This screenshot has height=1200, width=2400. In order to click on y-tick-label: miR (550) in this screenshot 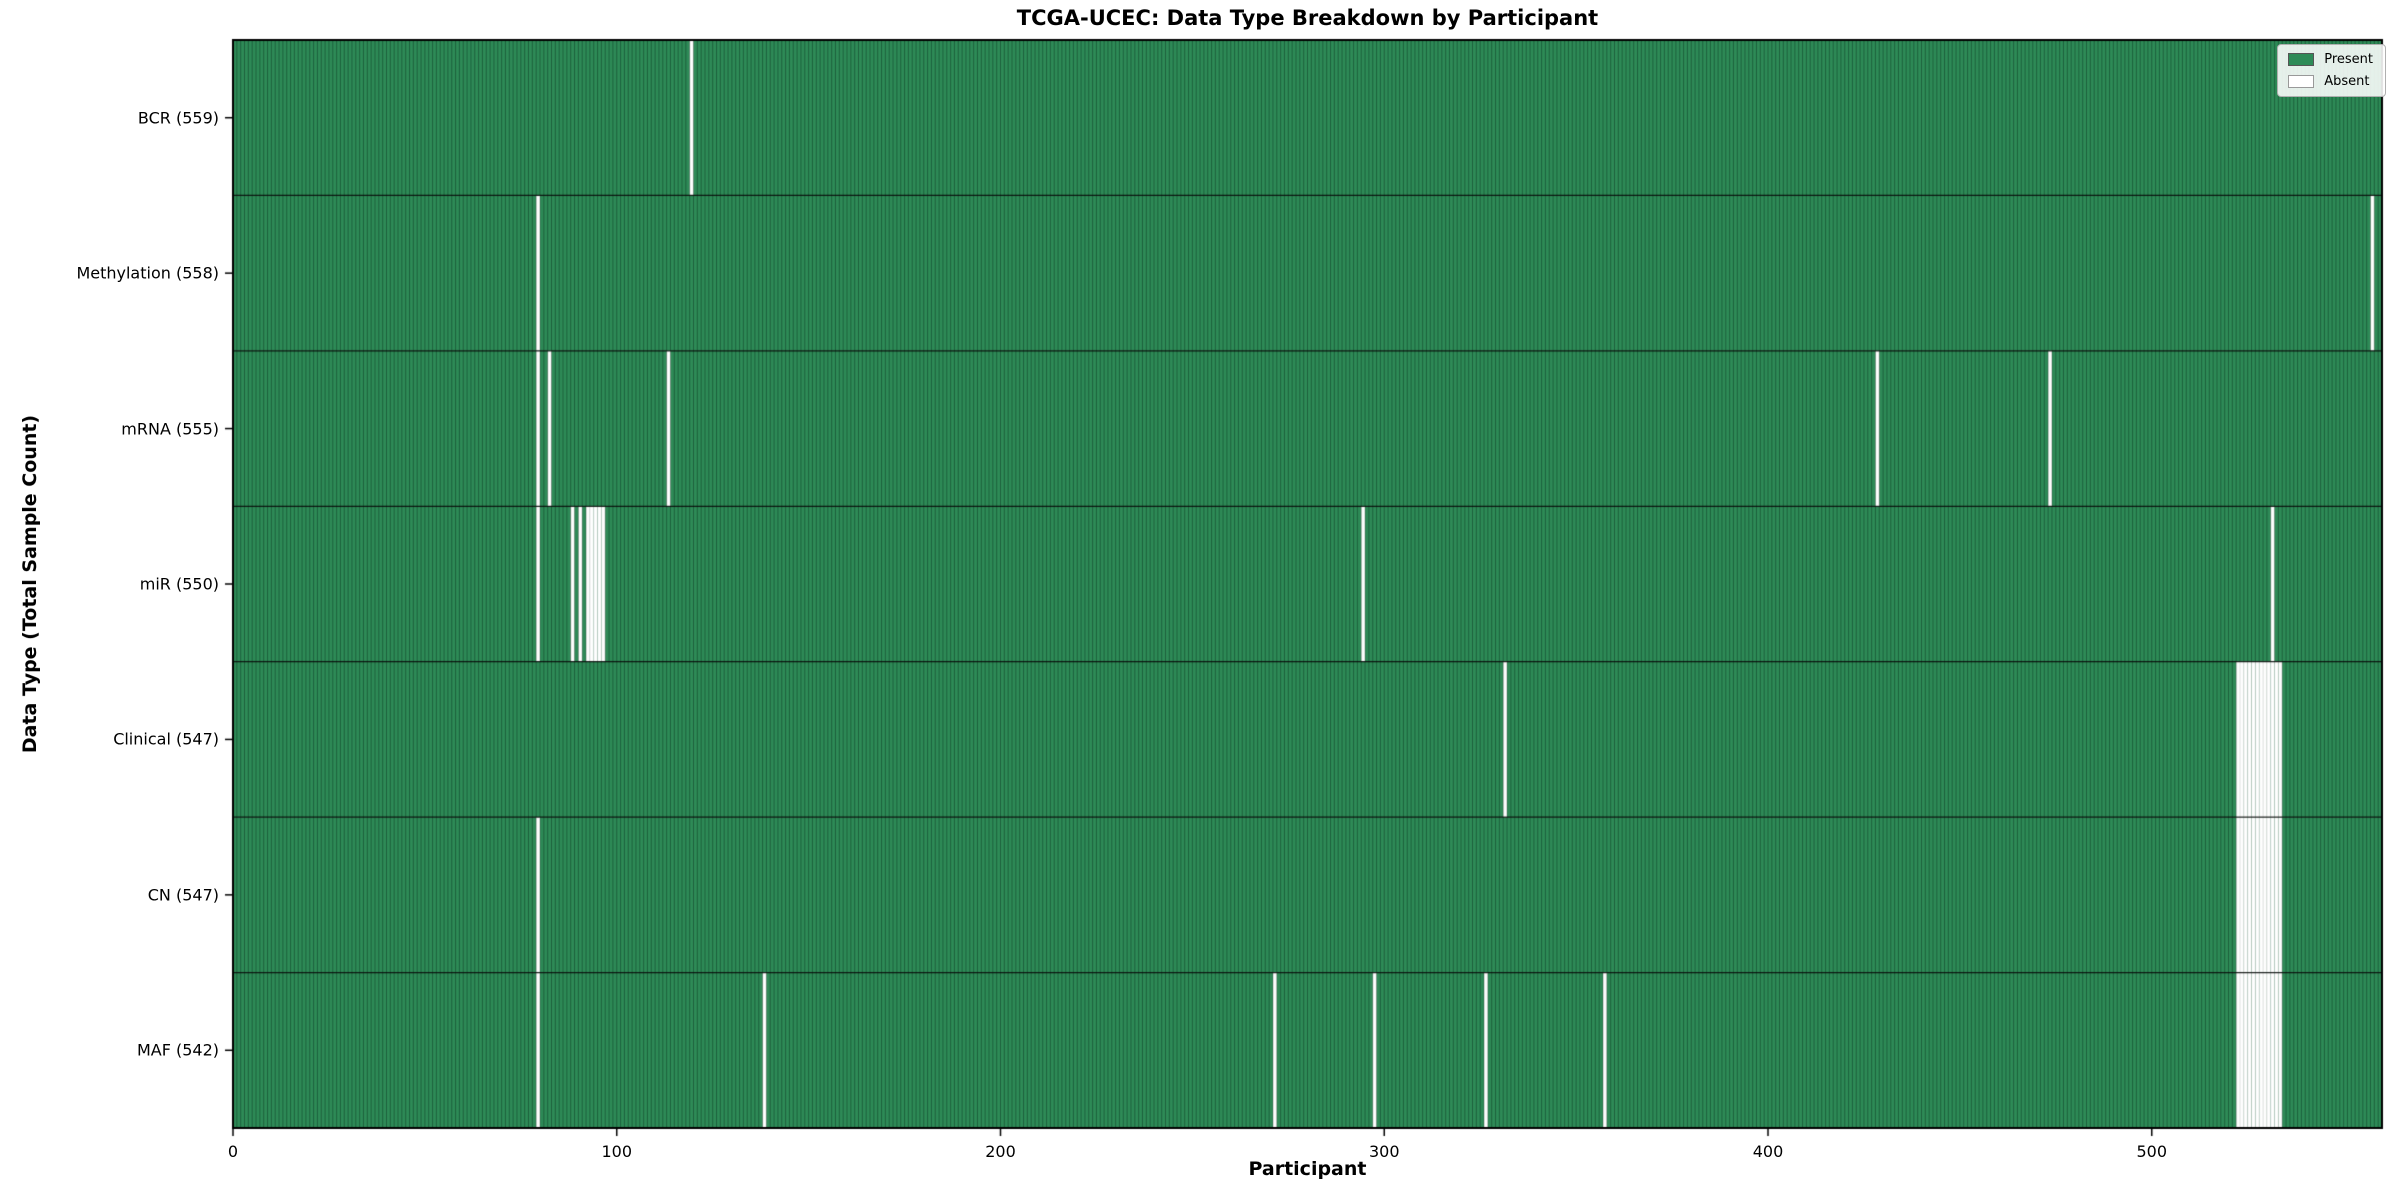, I will do `click(179, 584)`.